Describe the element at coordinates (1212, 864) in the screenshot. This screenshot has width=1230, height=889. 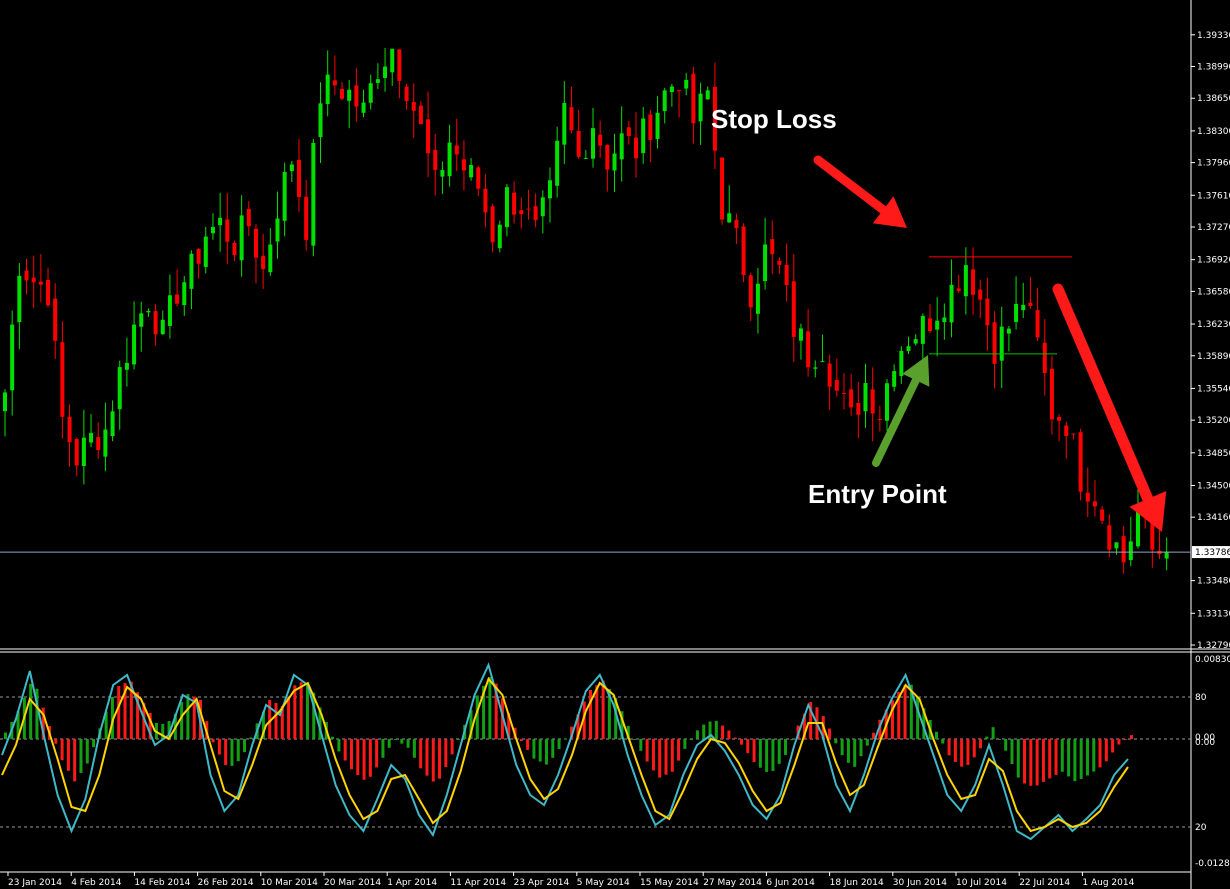
I see `indicator-tick-label: -0.01281` at that location.